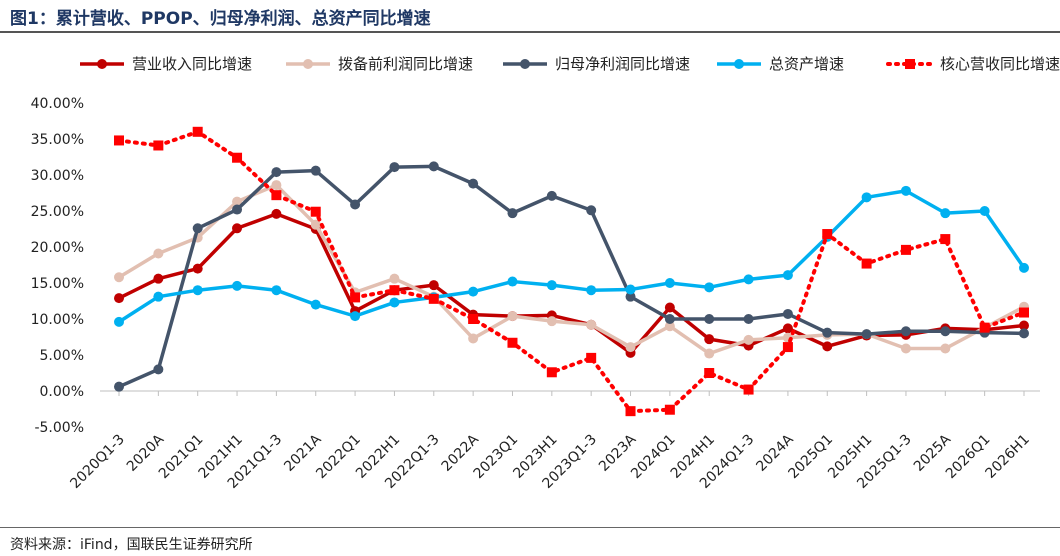 This screenshot has height=556, width=1060. I want to click on y-tick-label: 25.00%, so click(57, 212).